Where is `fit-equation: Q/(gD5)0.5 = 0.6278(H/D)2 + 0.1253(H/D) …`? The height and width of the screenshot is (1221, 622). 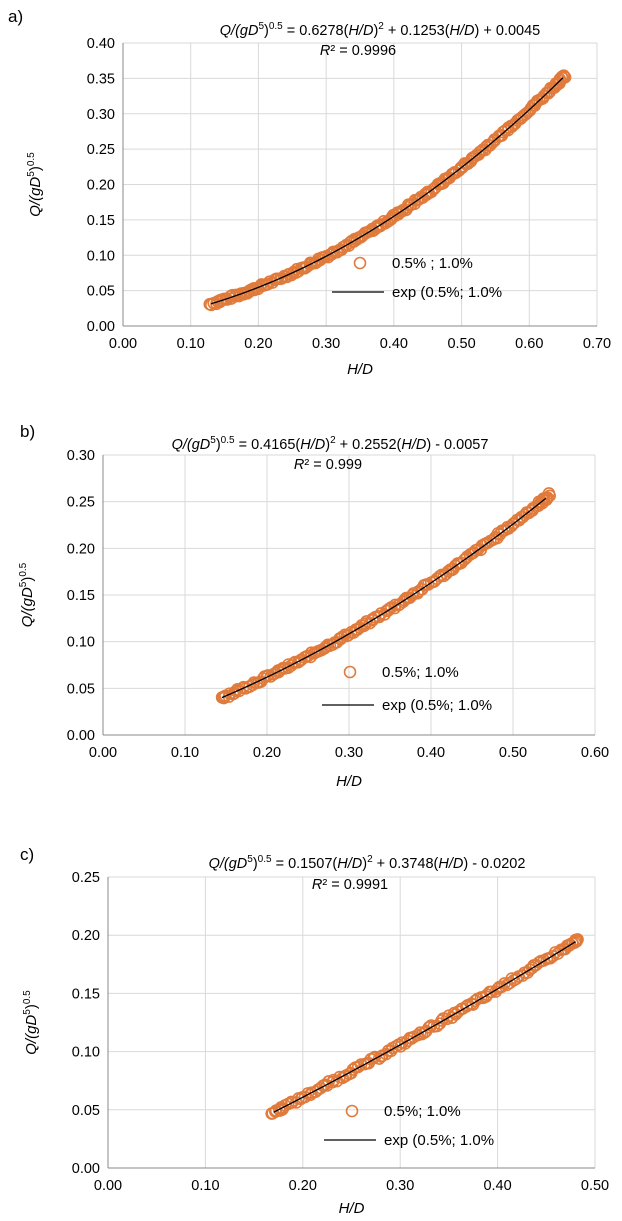 fit-equation: Q/(gD5)0.5 = 0.6278(H/D)2 + 0.1253(H/D) … is located at coordinates (380, 30).